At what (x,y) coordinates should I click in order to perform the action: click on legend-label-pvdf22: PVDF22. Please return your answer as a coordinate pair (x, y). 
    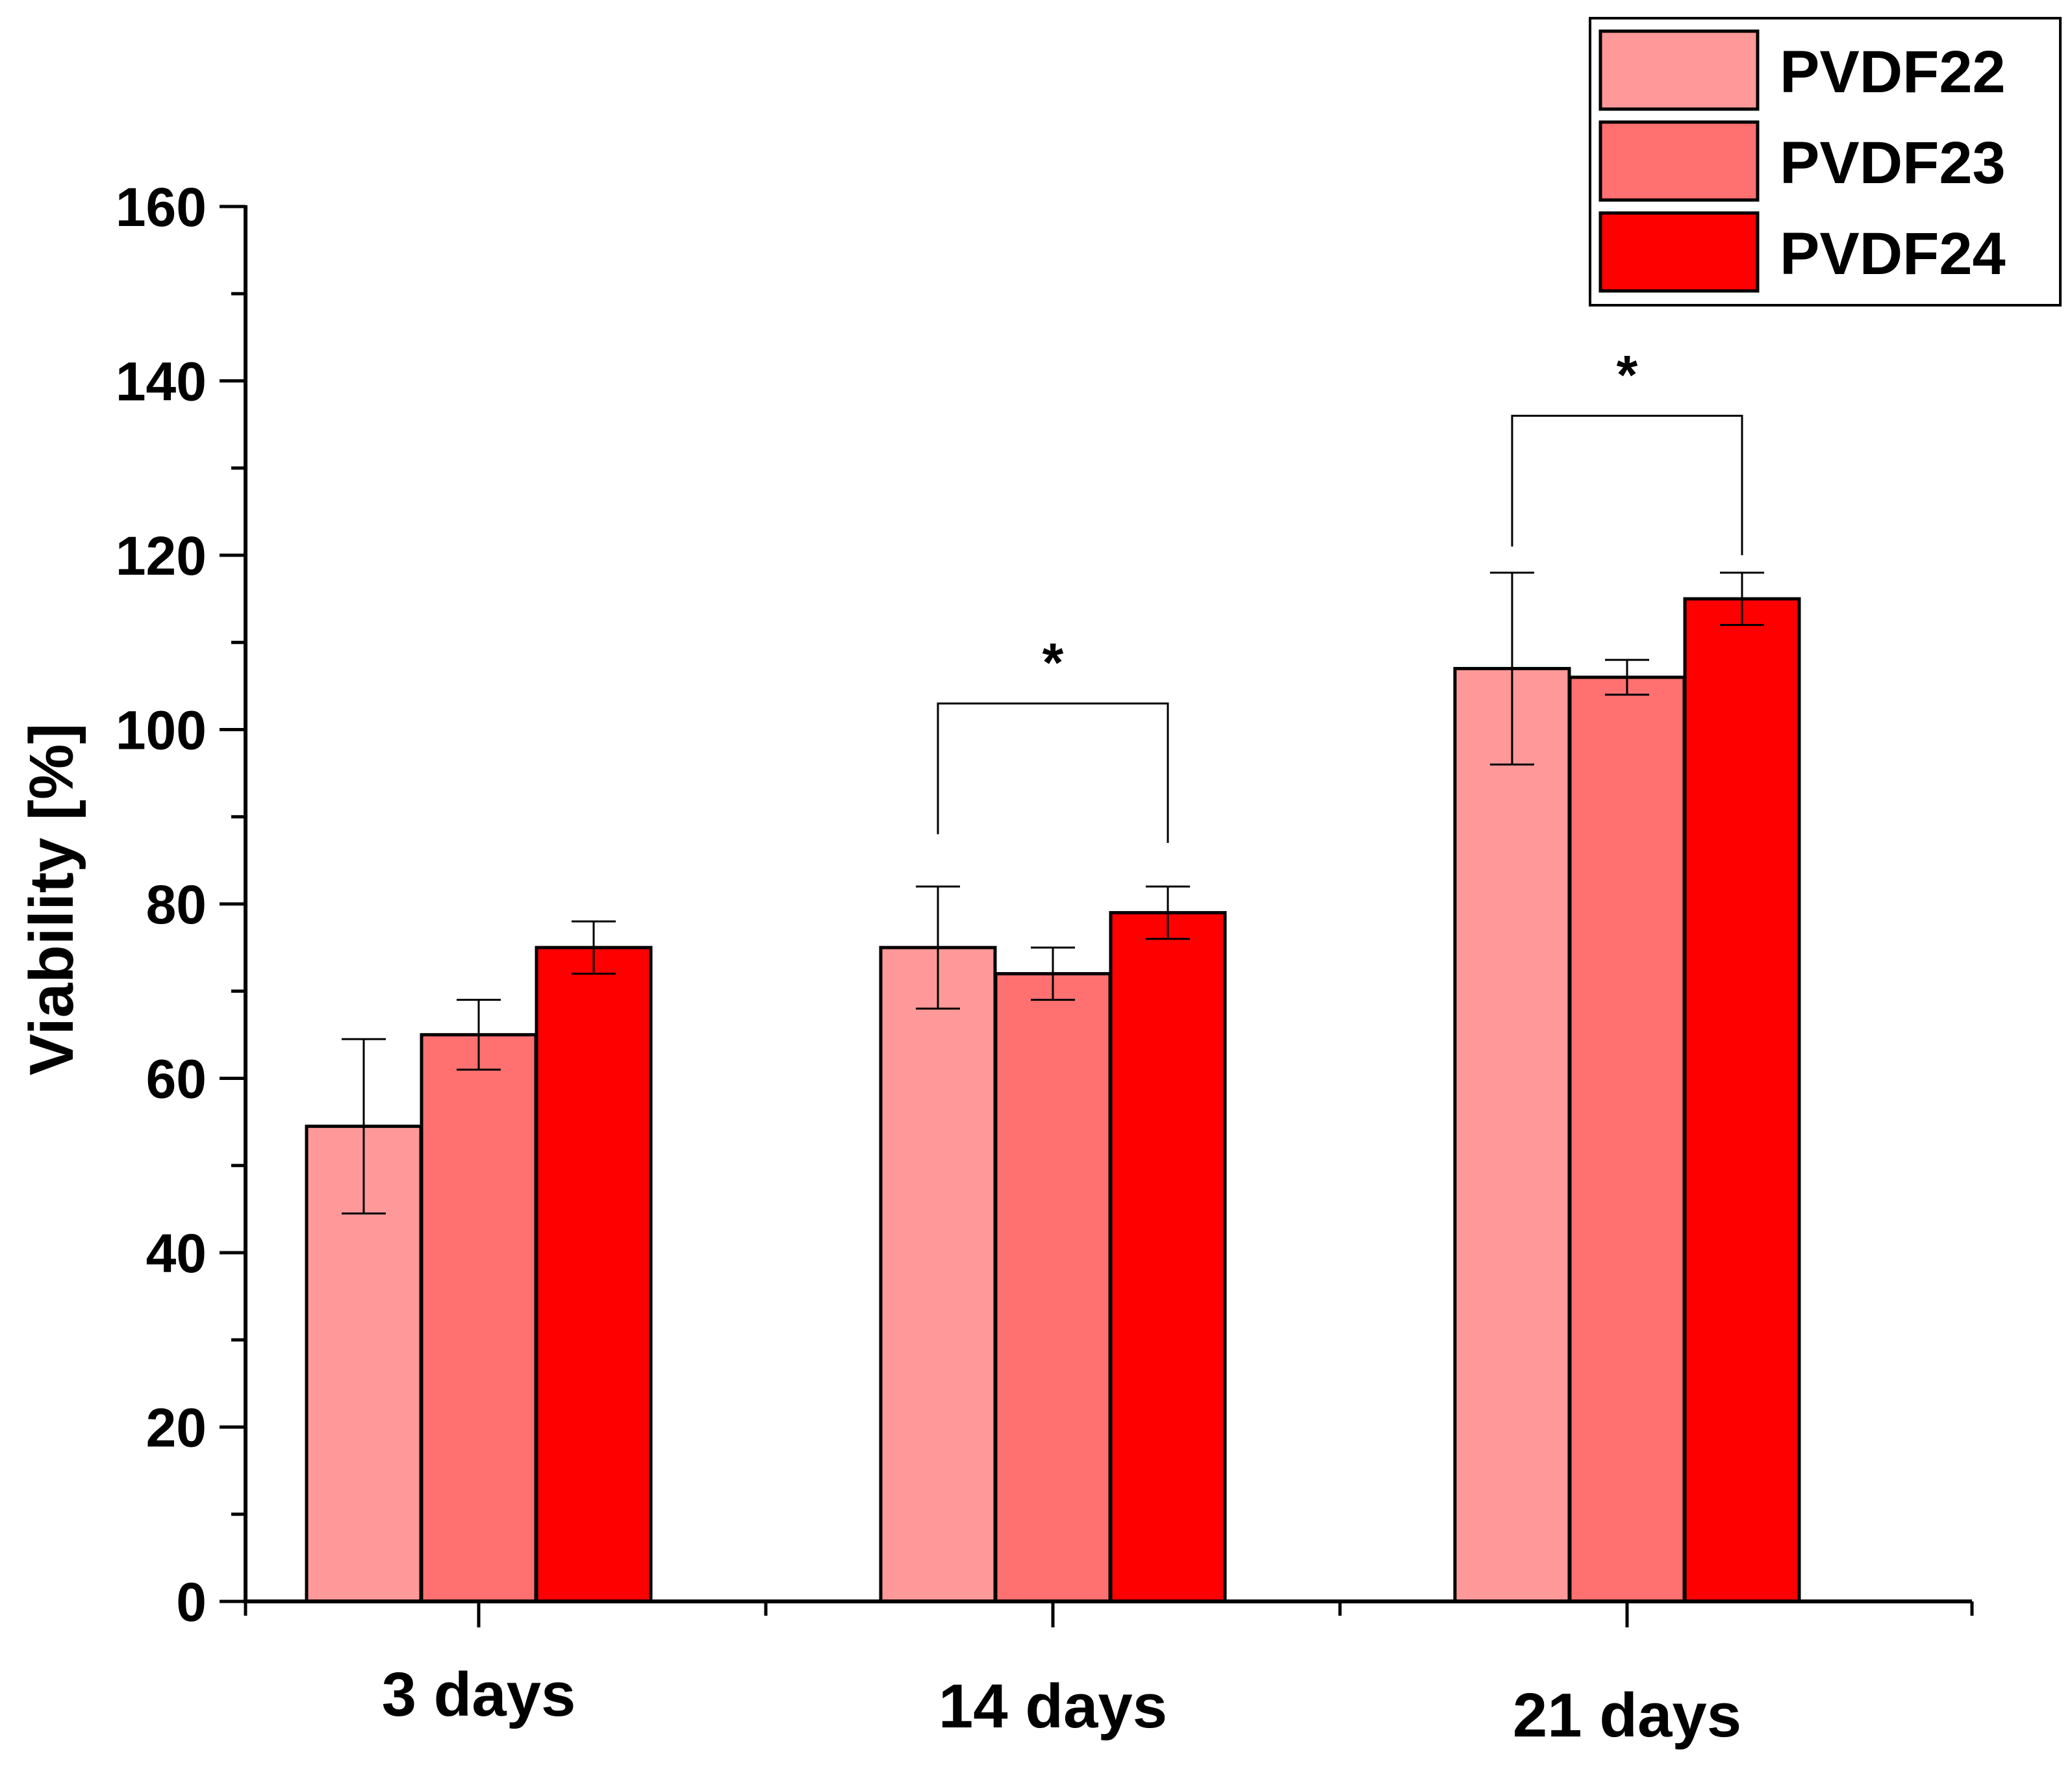
    Looking at the image, I should click on (1893, 72).